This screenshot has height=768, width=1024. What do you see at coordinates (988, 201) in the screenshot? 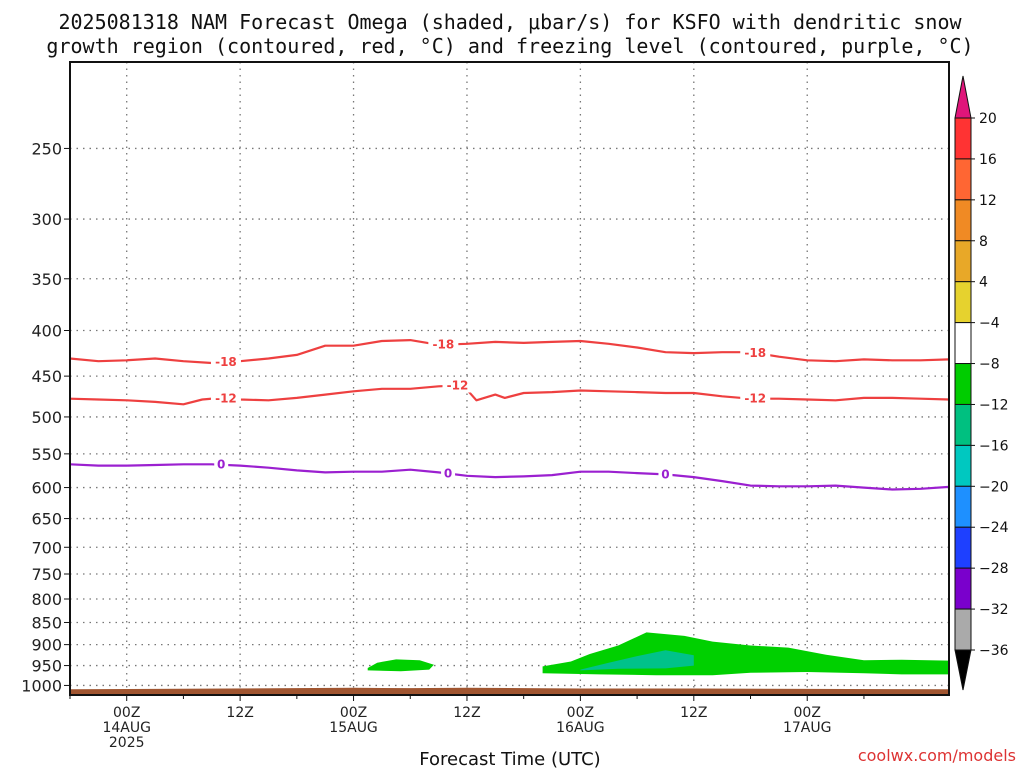
I see `colorbar-label: 12` at bounding box center [988, 201].